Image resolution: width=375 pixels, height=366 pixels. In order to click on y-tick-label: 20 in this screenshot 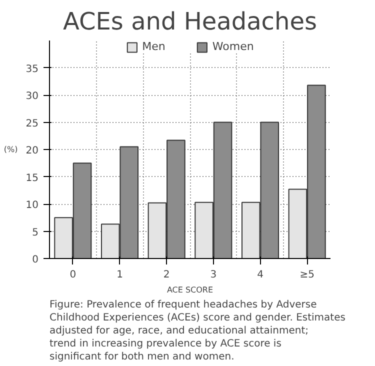, I will do `click(32, 151)`.